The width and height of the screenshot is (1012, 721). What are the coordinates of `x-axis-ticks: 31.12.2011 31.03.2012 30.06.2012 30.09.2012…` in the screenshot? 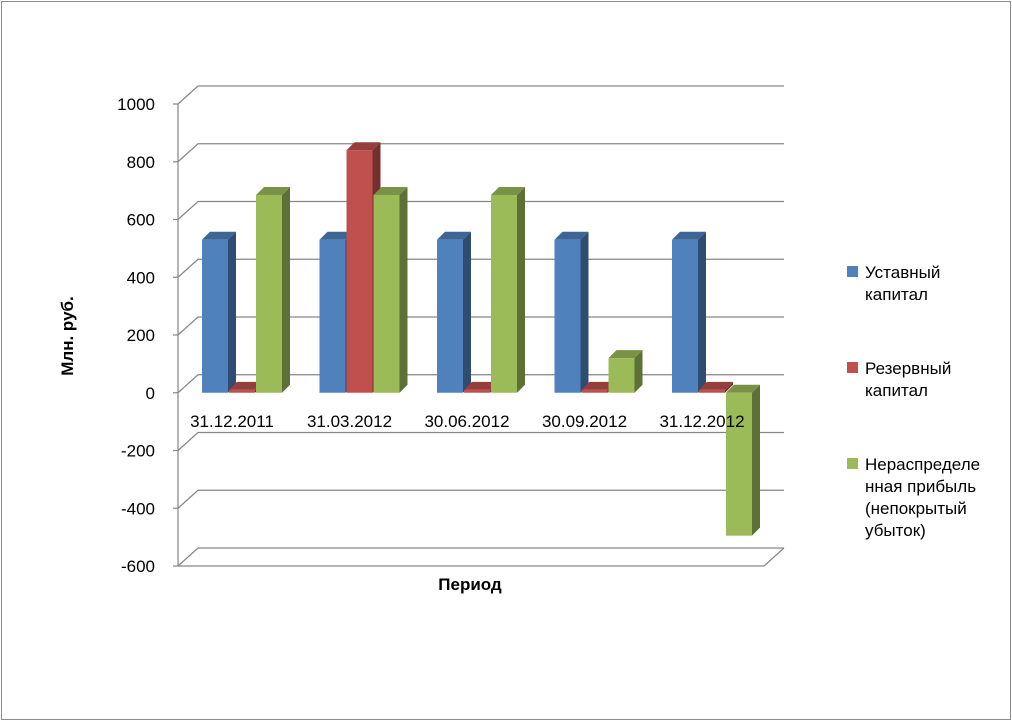 It's located at (467, 421).